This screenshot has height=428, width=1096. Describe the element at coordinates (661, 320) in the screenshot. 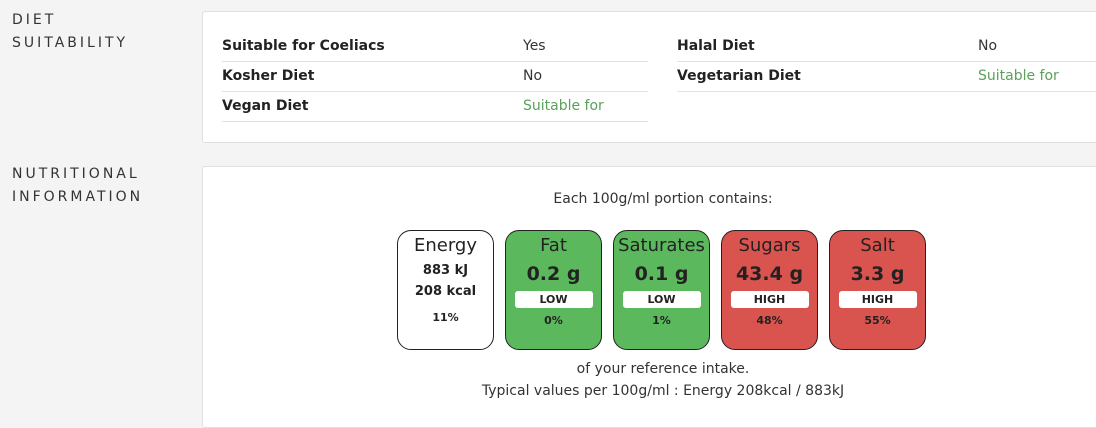

I see `tile-percent: 1%` at that location.